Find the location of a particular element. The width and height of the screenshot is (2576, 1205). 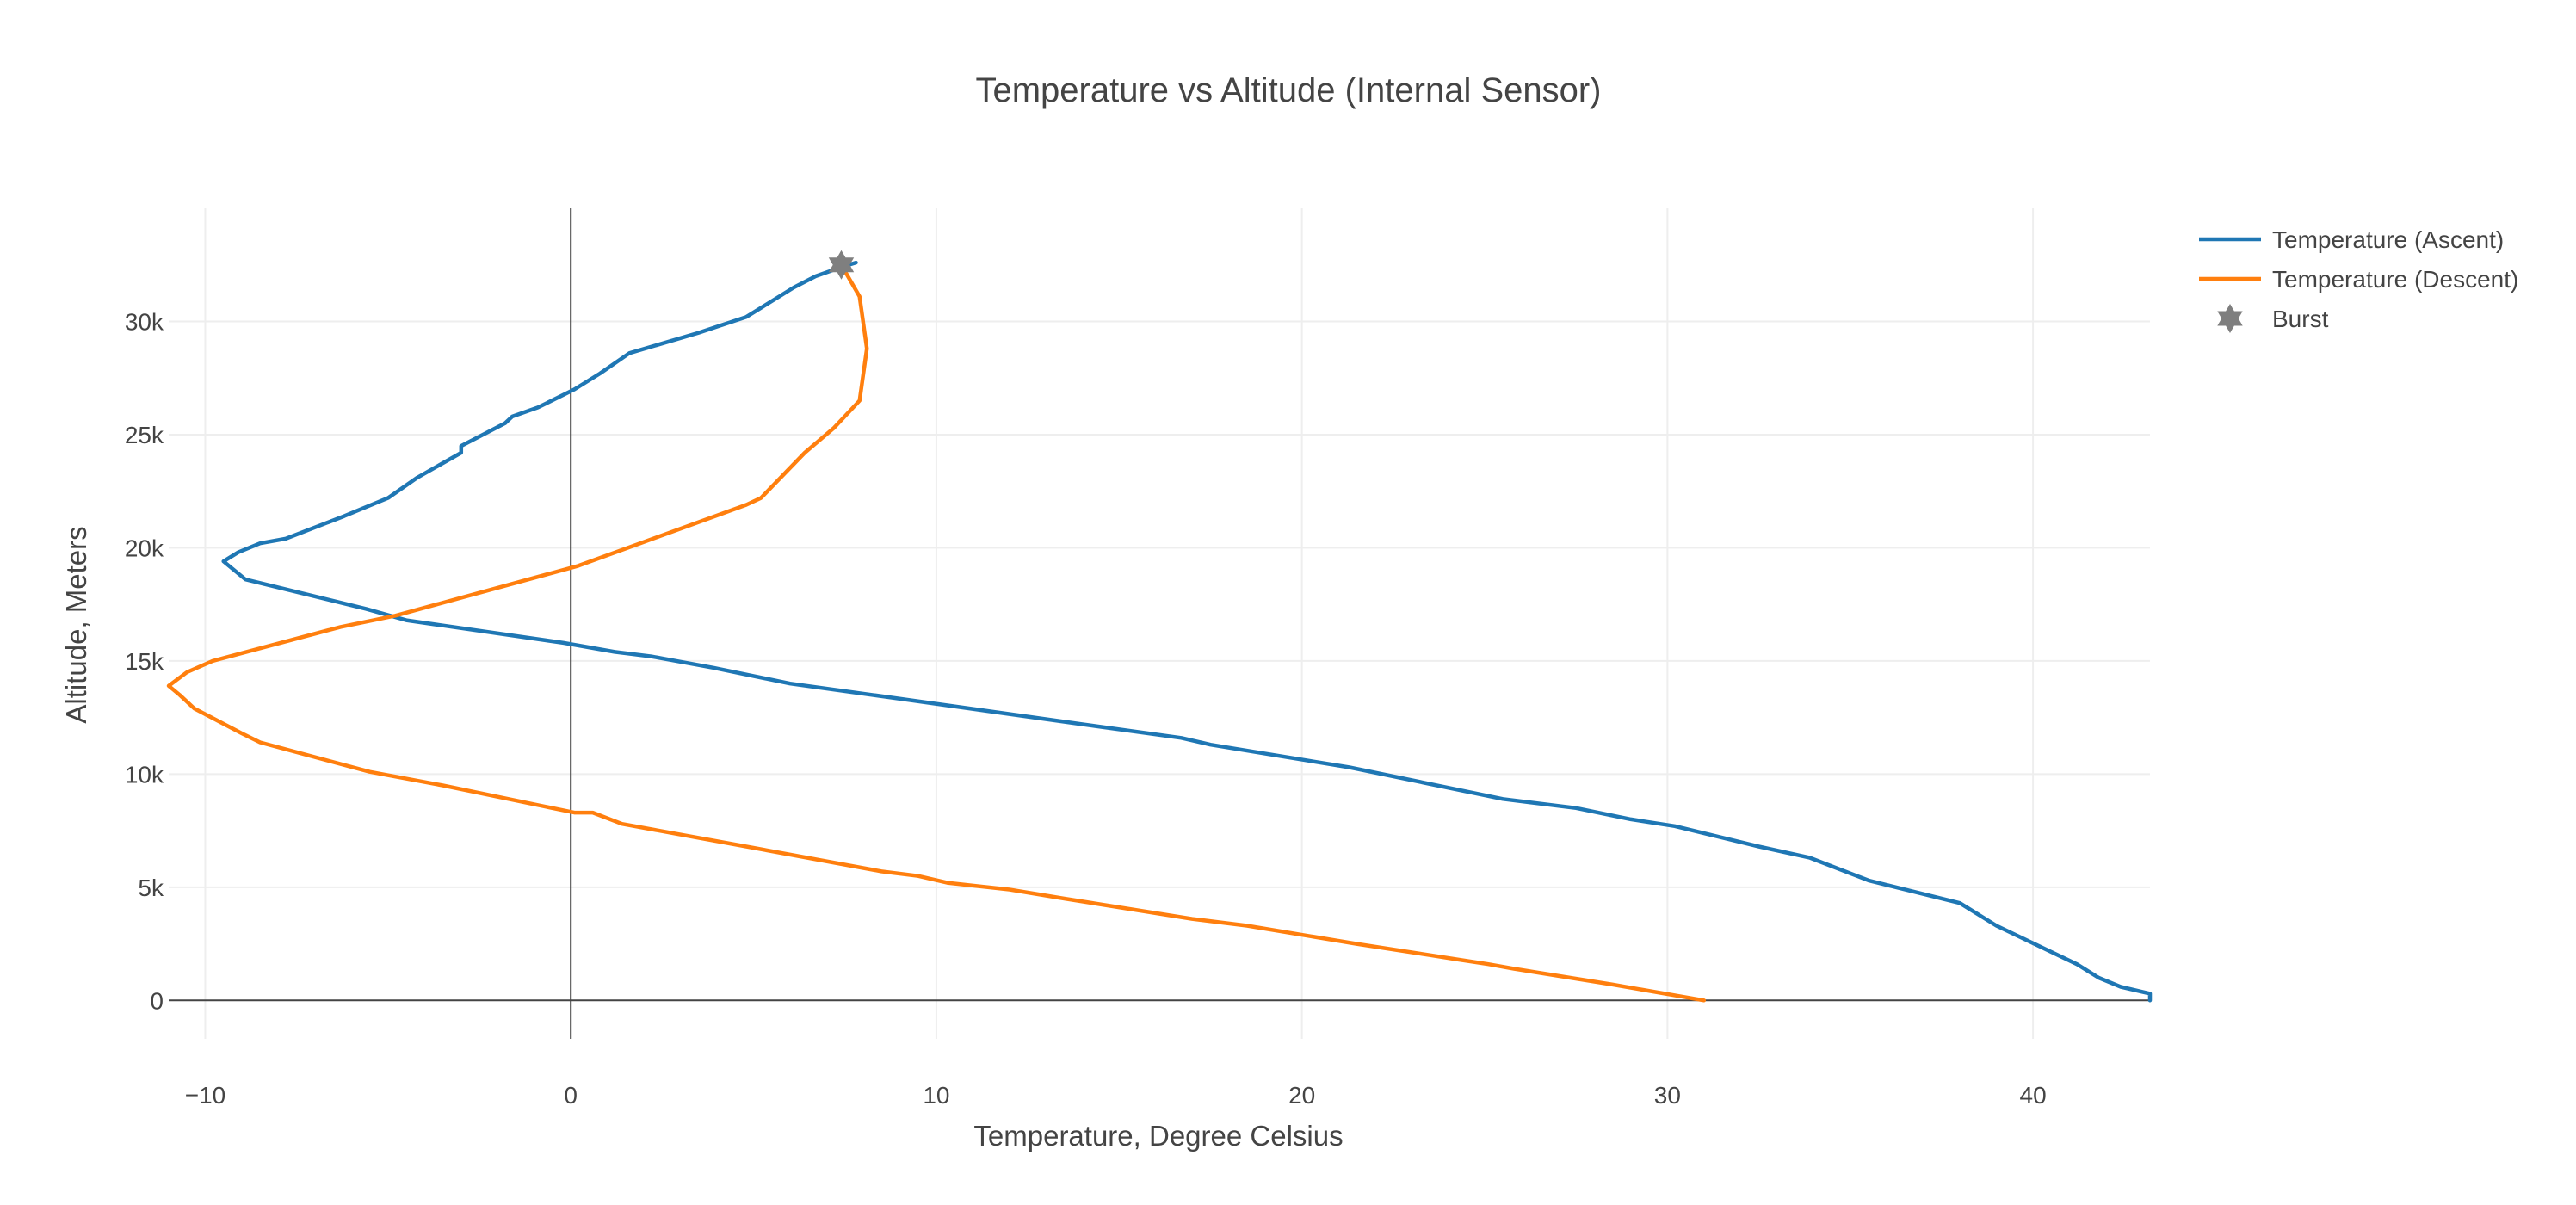

legend-item: Temperature (Descent) is located at coordinates (2358, 279).